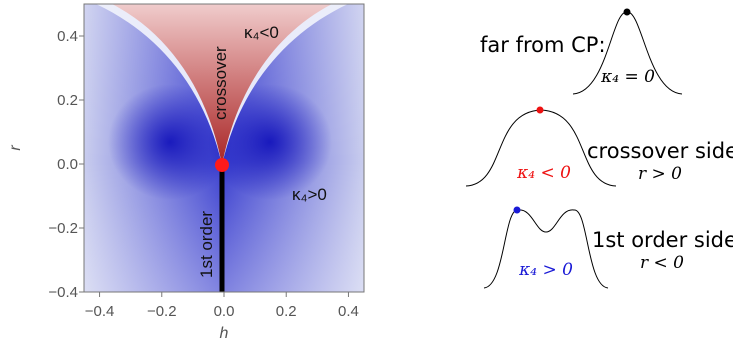  Describe the element at coordinates (545, 270) in the screenshot. I see `first-order-kappa-label: κ₄ > 0` at that location.